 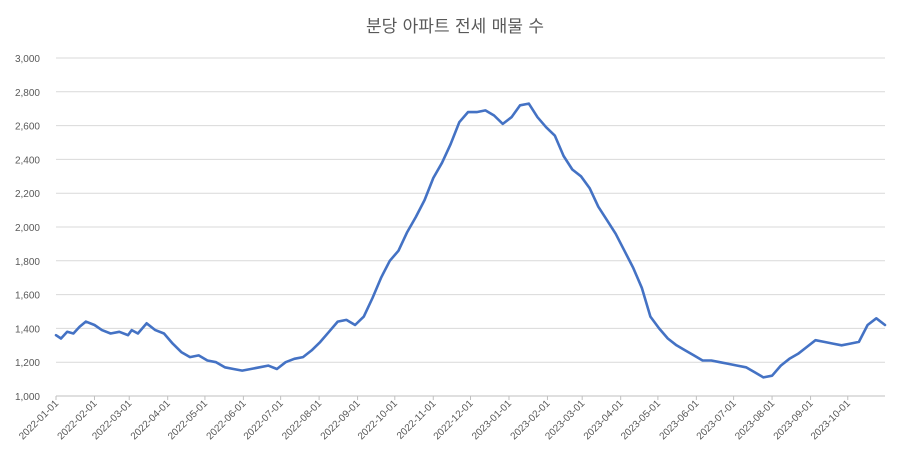 I want to click on x-tick-label: 2022-05-01, so click(x=188, y=420).